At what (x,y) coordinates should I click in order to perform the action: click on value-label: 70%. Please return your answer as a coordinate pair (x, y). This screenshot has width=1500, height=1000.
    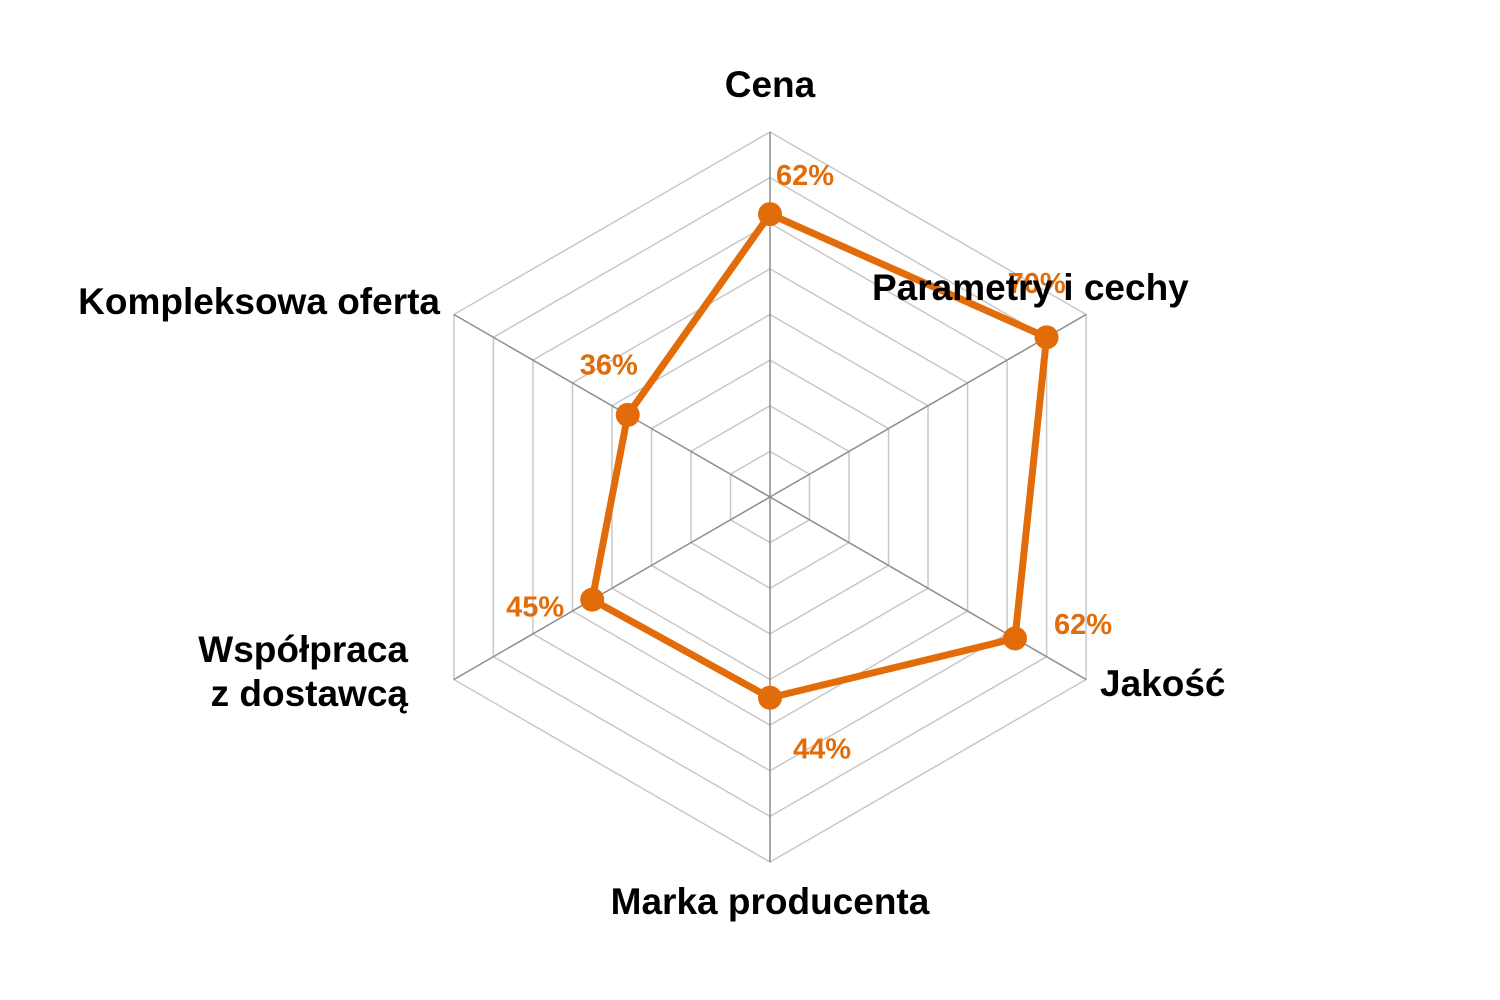
    Looking at the image, I should click on (1037, 284).